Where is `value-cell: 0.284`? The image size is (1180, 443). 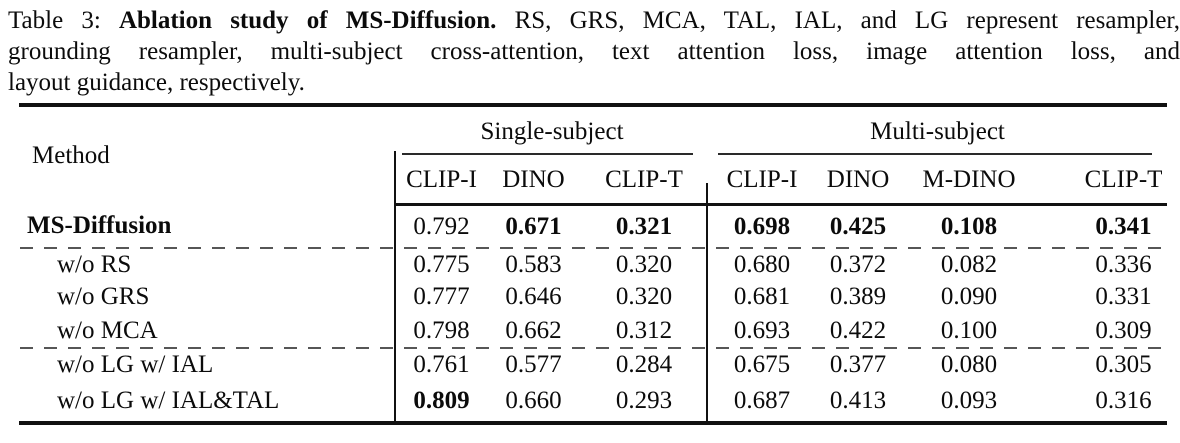
value-cell: 0.284 is located at coordinates (644, 364).